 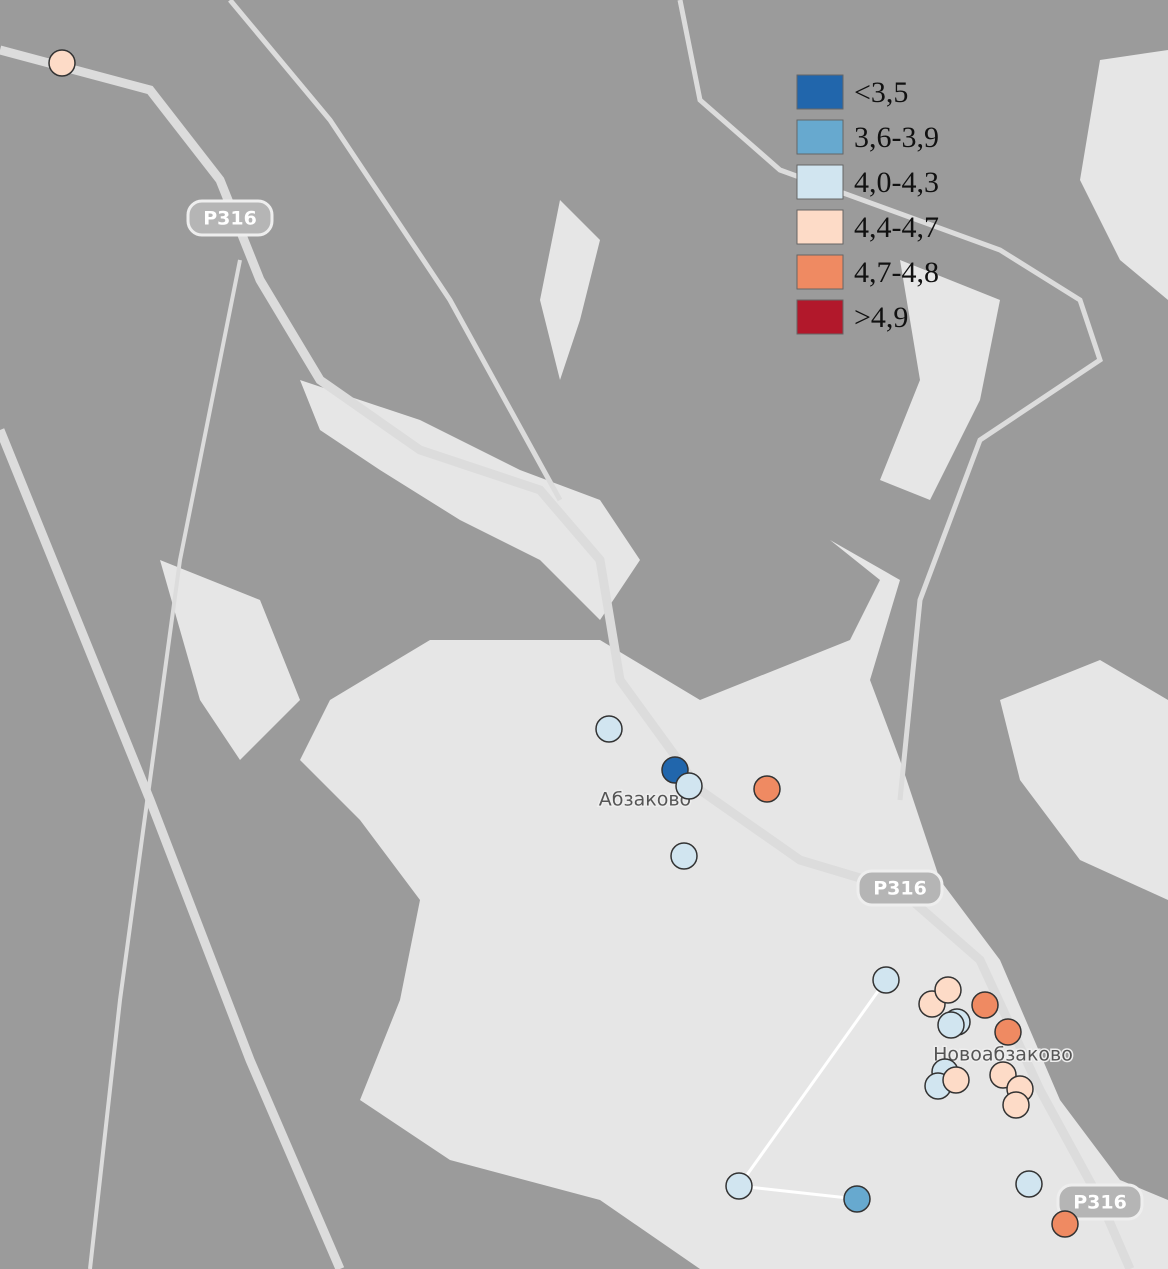 I want to click on legend-label: 4,4-4,7, so click(x=896, y=227).